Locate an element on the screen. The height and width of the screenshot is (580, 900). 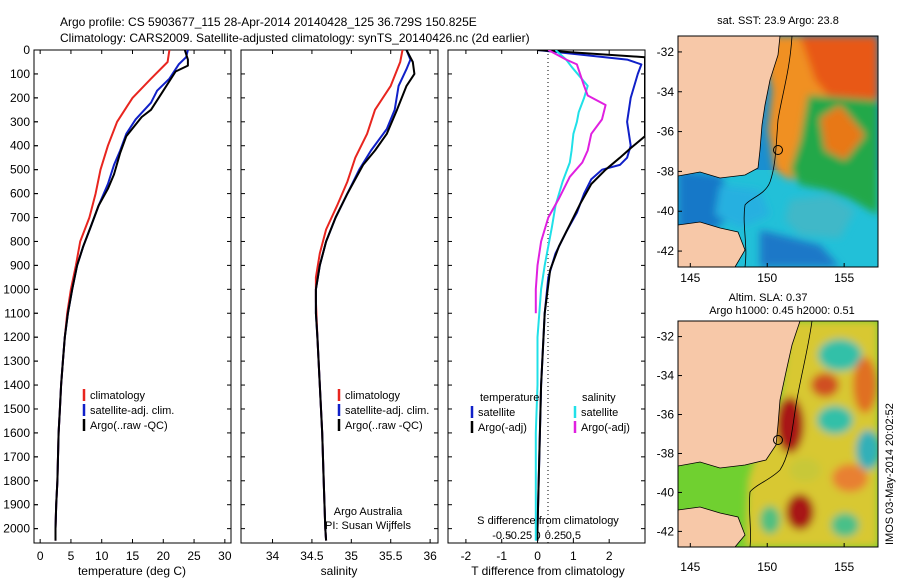
depth-tick-label: 300 is located at coordinates (20, 122).